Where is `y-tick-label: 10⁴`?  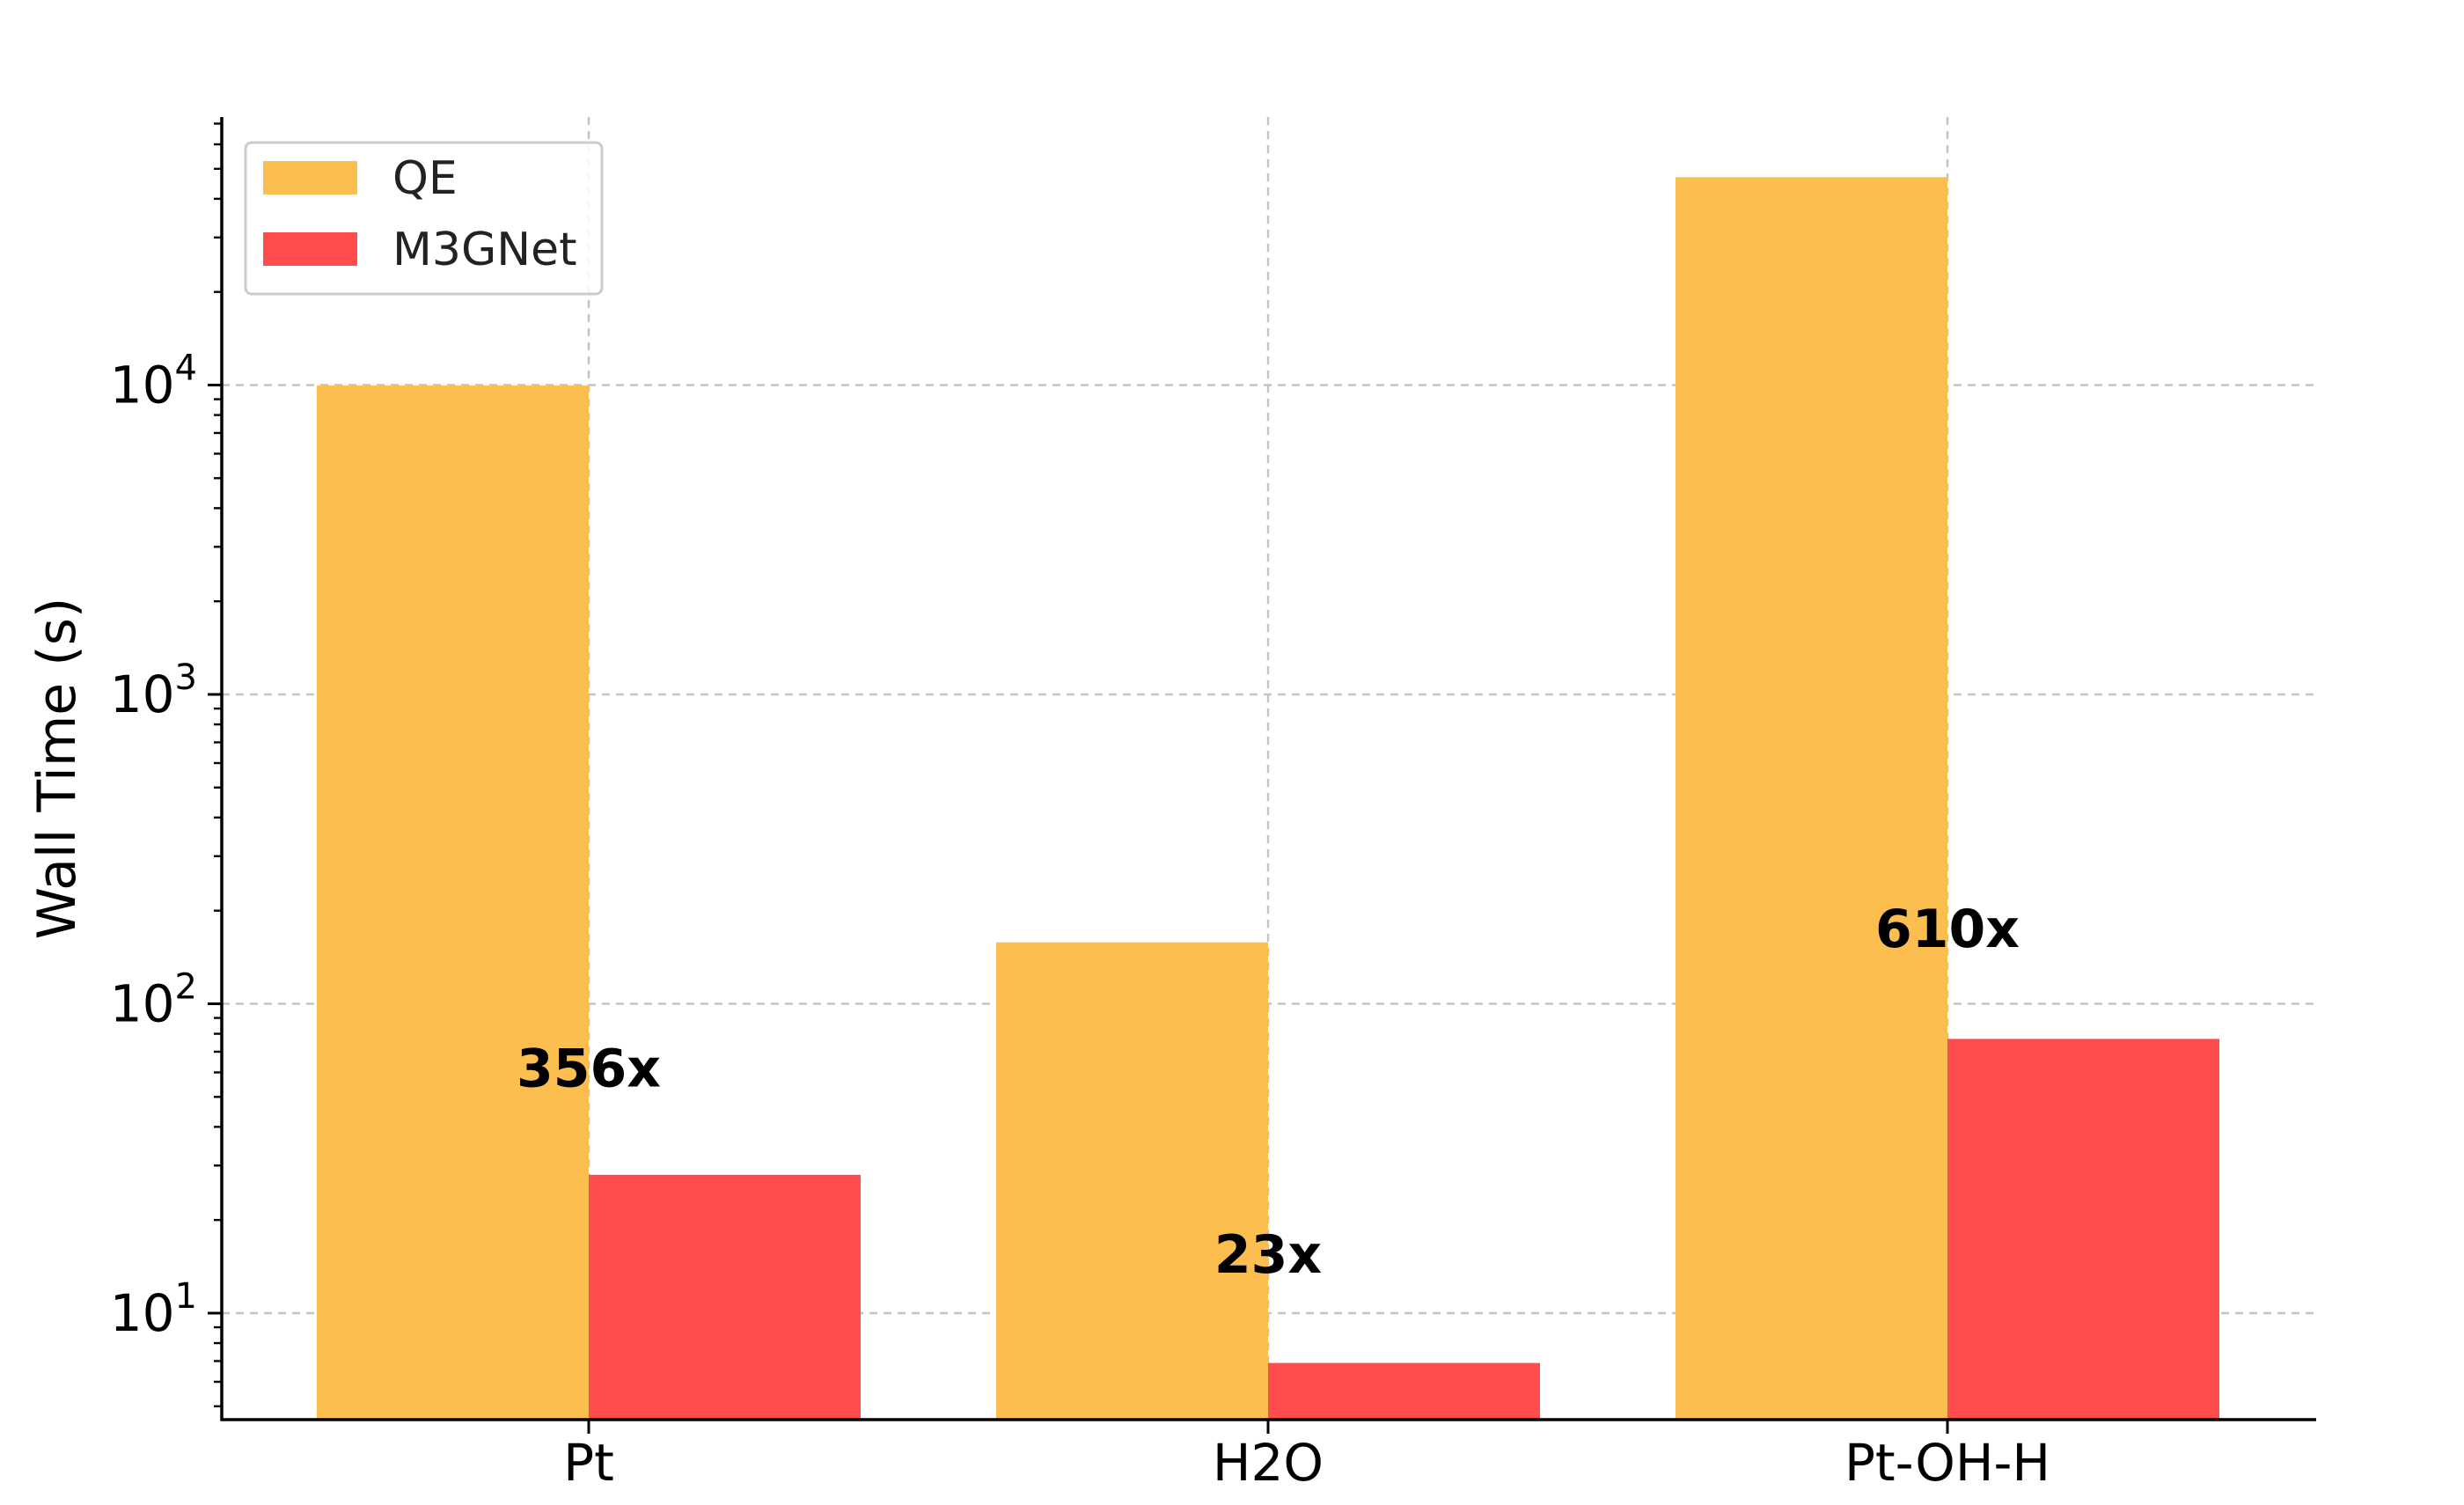
y-tick-label: 10⁴ is located at coordinates (153, 382).